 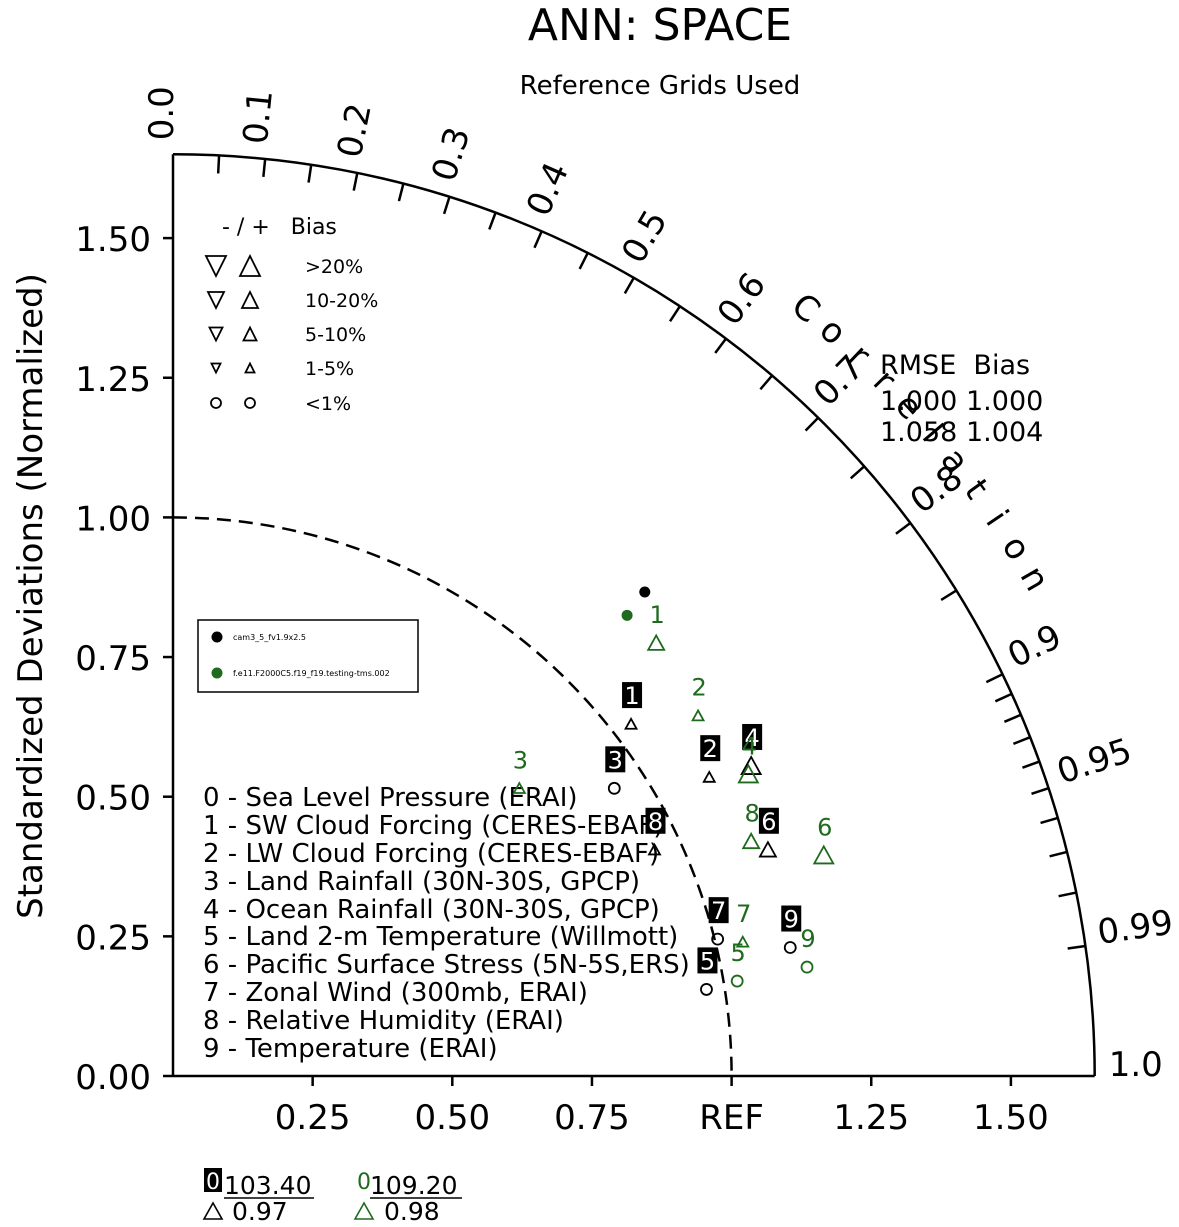 I want to click on offscale-top-value: 109.20, so click(x=413, y=1185).